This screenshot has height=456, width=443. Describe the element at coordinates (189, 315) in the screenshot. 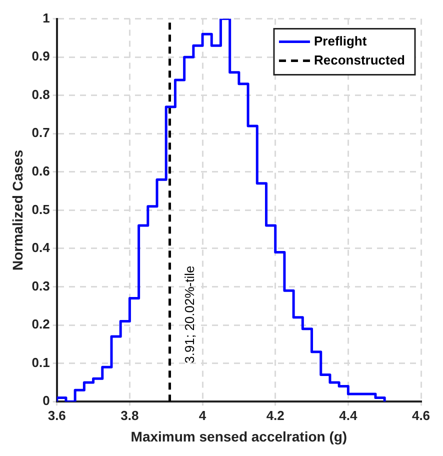

I see `annotation: 3.91; 20.02%-tile` at that location.